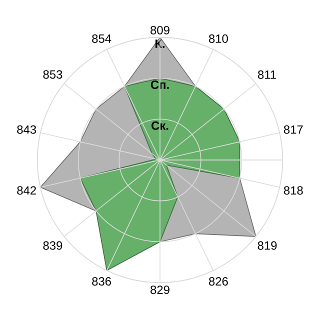  What do you see at coordinates (218, 38) in the screenshot?
I see `spoke-label: 810` at bounding box center [218, 38].